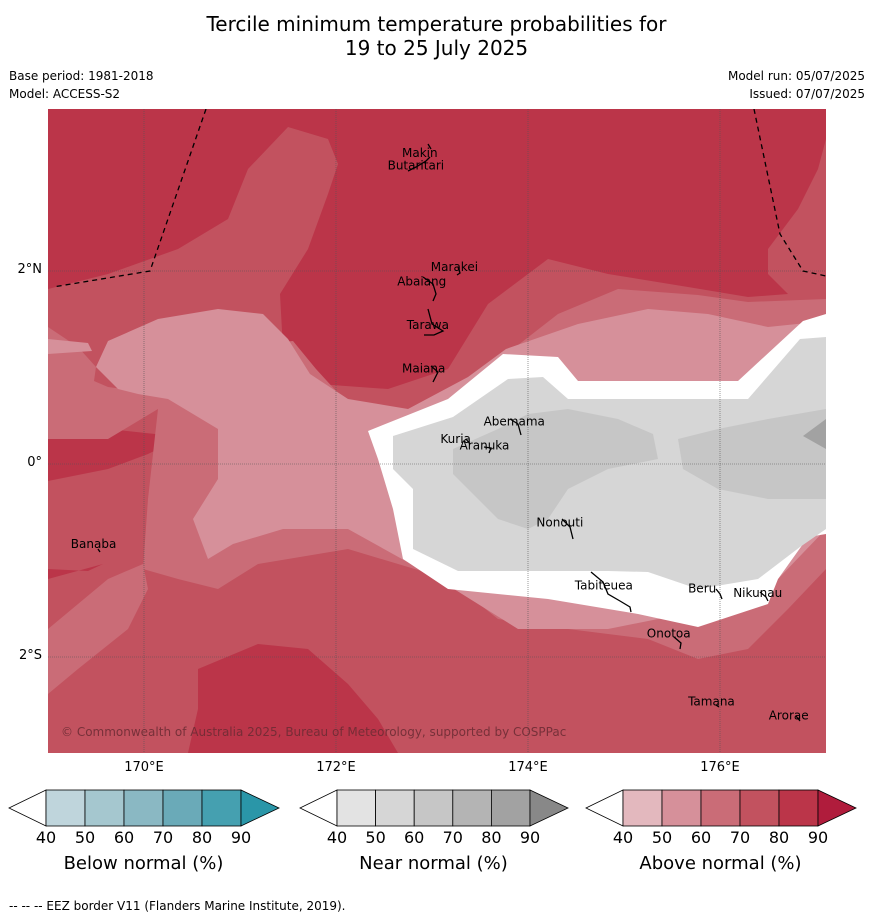 The width and height of the screenshot is (873, 919). I want to click on island-outline-tabiteuea, so click(611, 592).